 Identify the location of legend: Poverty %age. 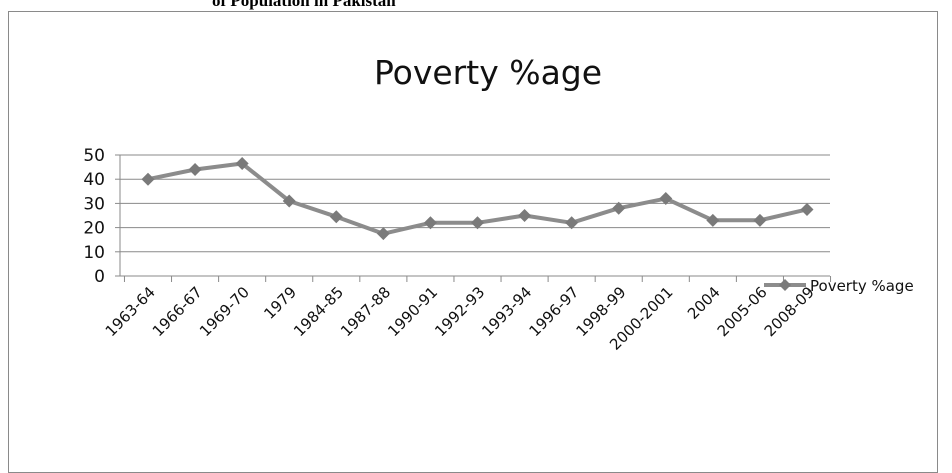
(839, 286).